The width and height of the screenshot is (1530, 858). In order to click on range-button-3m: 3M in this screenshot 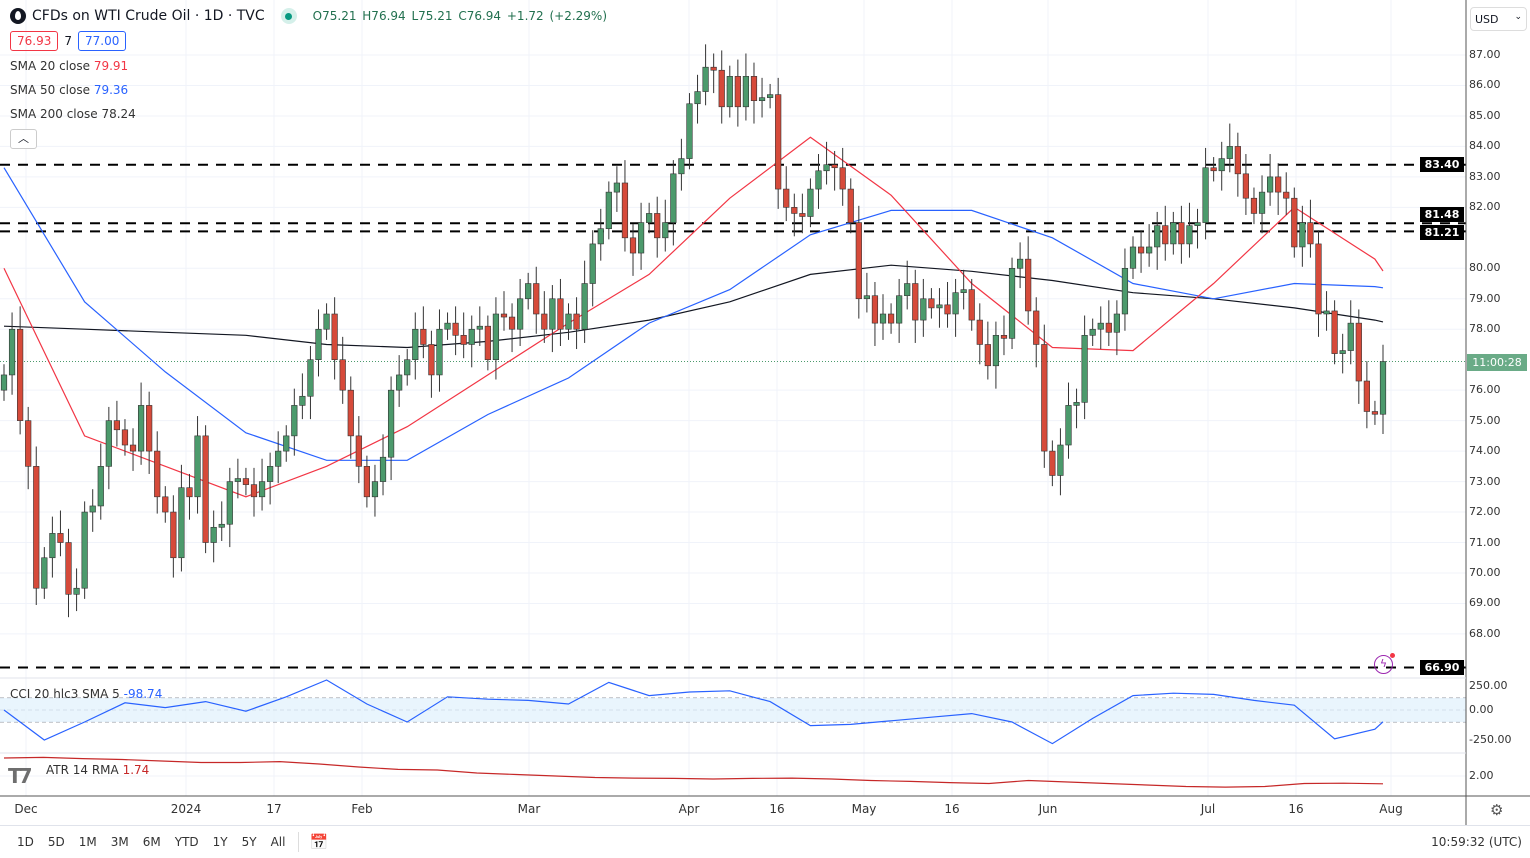, I will do `click(119, 842)`.